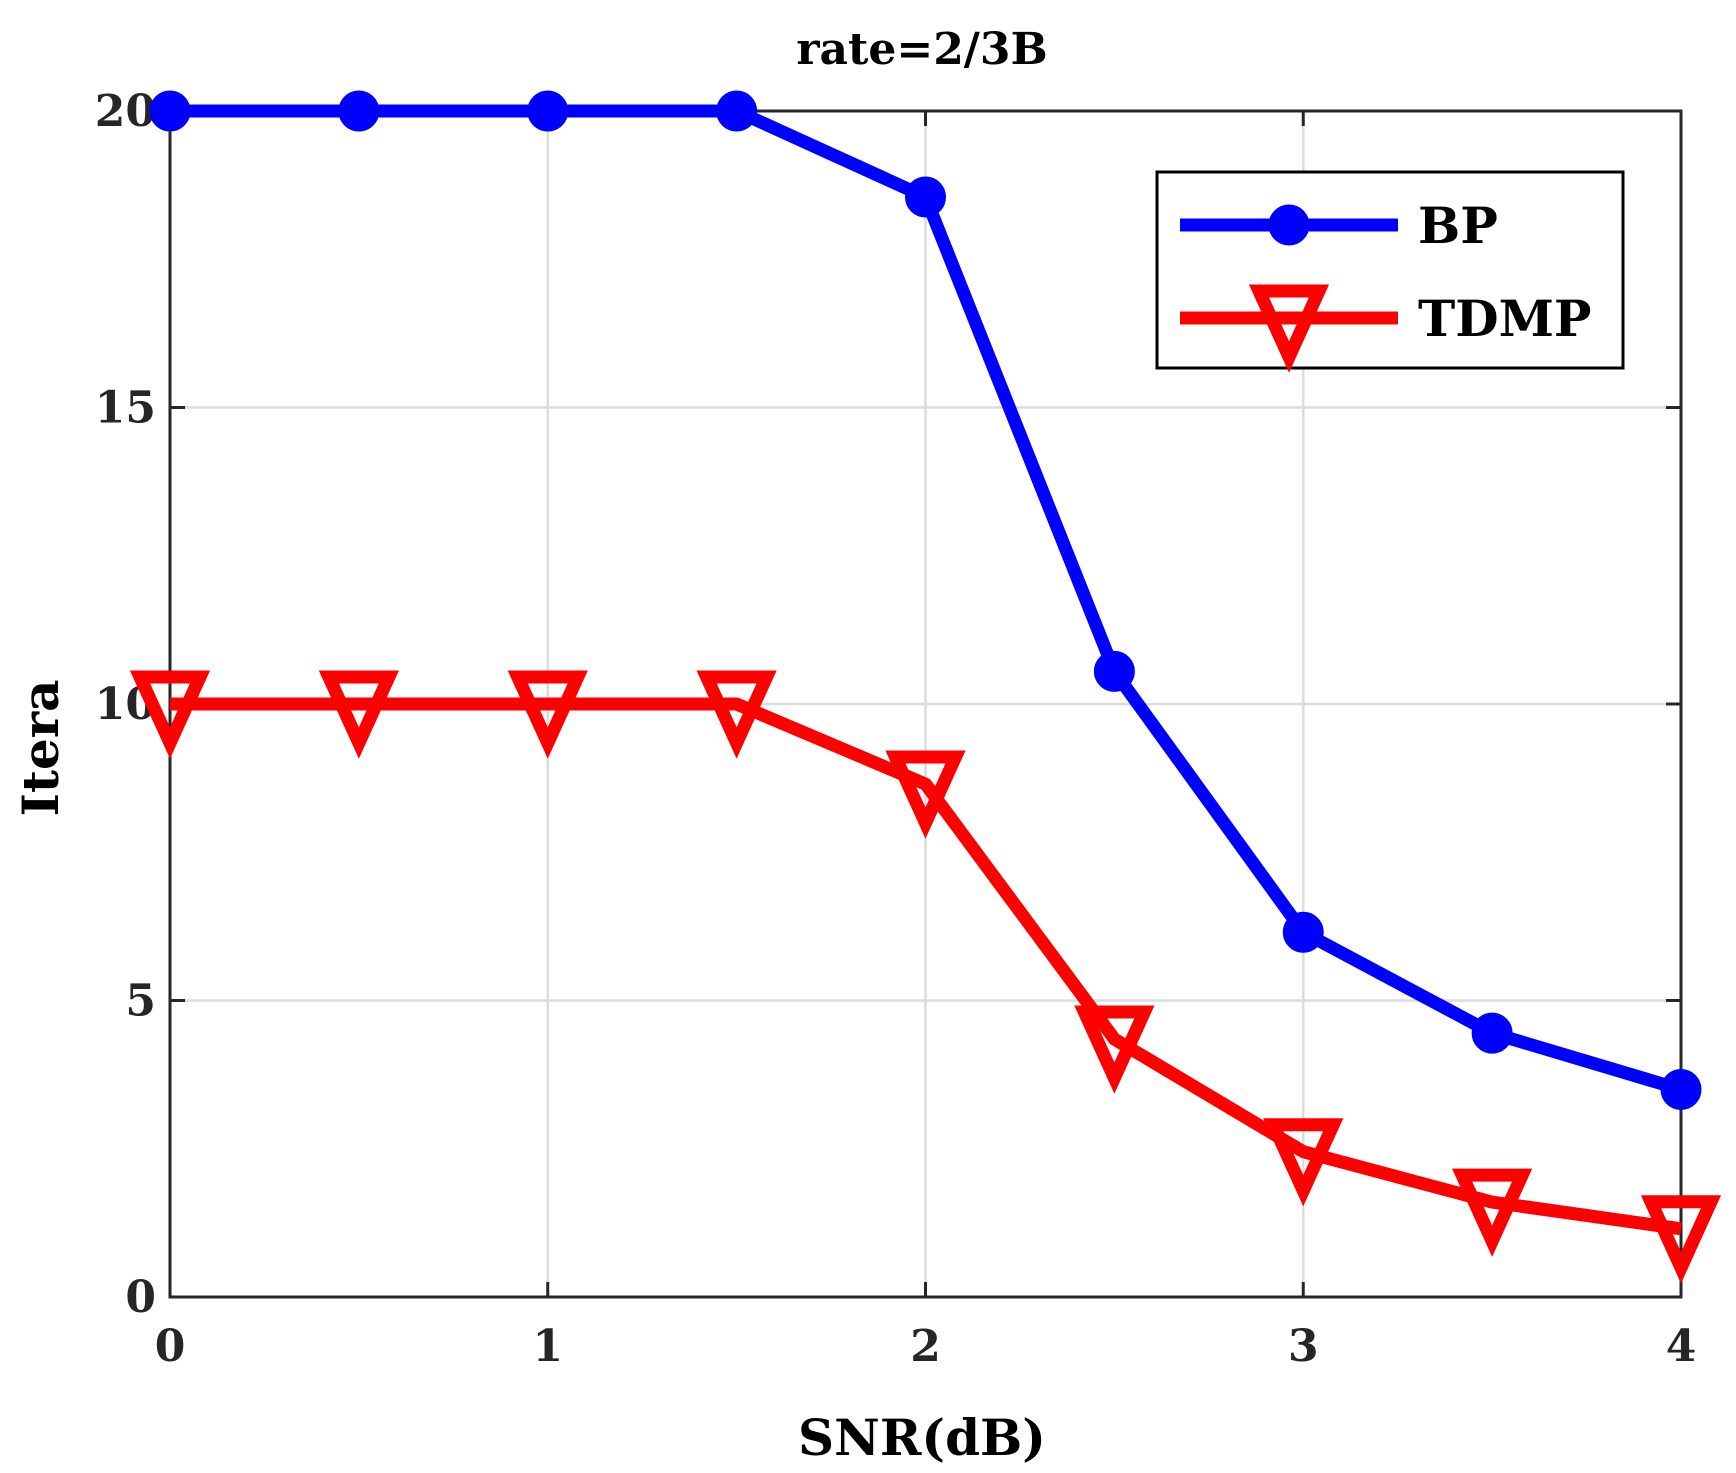 This screenshot has height=1473, width=1736. Describe the element at coordinates (1303, 1346) in the screenshot. I see `x-tick-label: 3` at that location.